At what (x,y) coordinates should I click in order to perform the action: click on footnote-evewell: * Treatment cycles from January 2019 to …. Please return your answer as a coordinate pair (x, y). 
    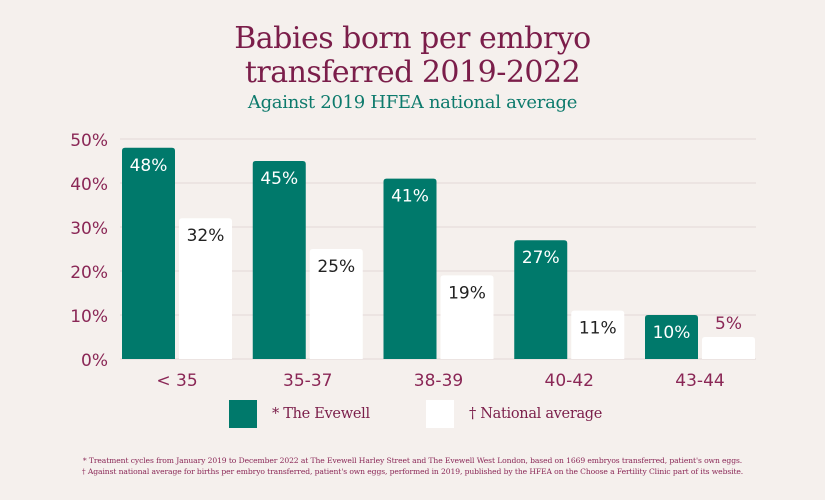
    Looking at the image, I should click on (412, 460).